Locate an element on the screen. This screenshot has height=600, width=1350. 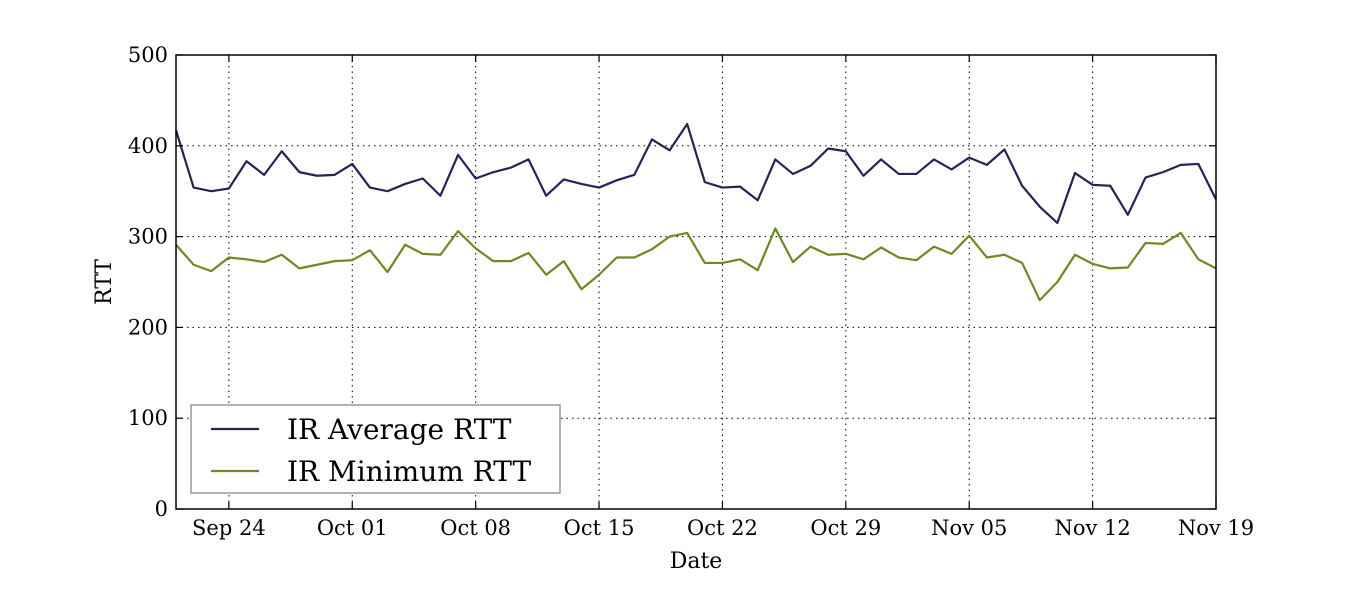
x-tick-label: Oct 22 is located at coordinates (722, 528).